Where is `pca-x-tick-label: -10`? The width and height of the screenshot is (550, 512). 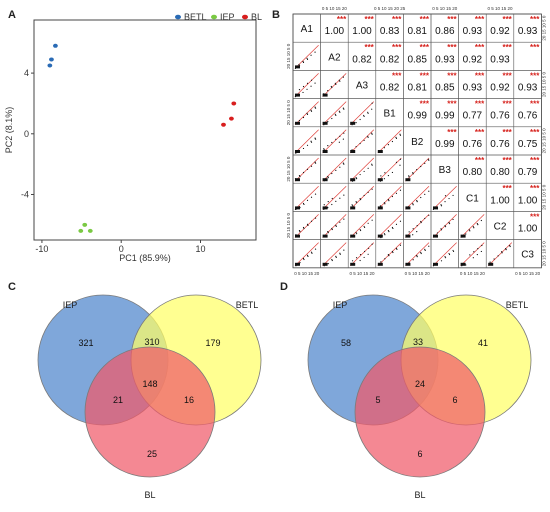
pca-x-tick-label: -10 is located at coordinates (41, 249).